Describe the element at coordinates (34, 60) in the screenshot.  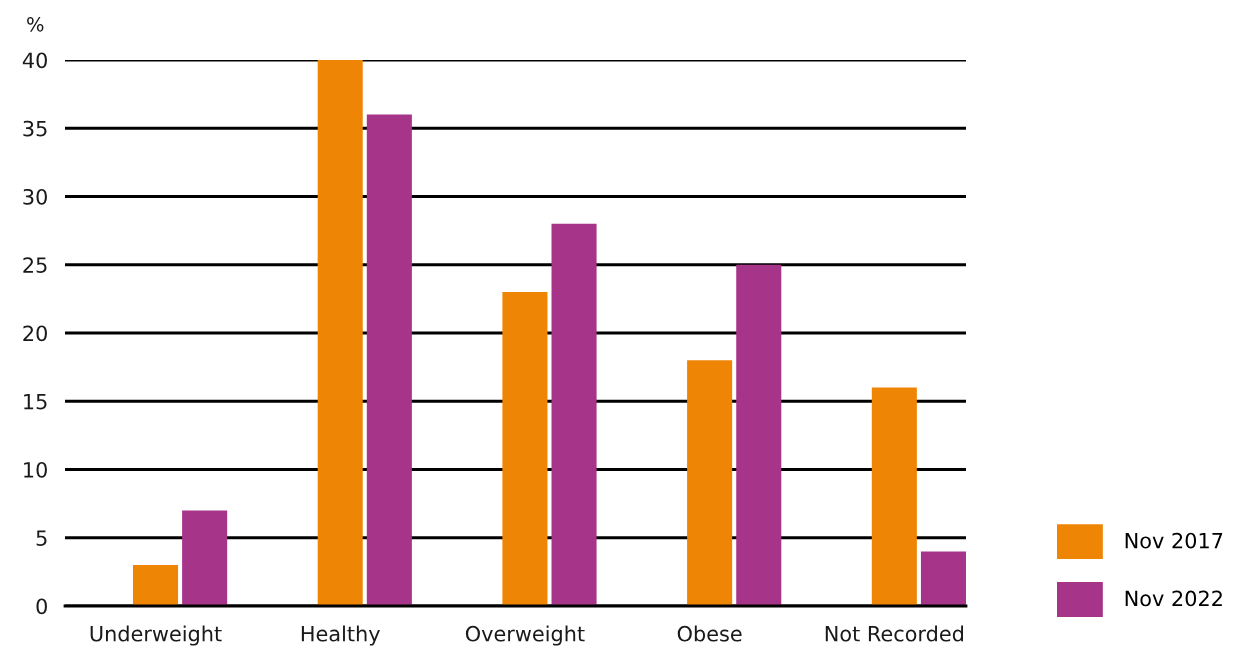
I see `y-tick-label: 40` at that location.